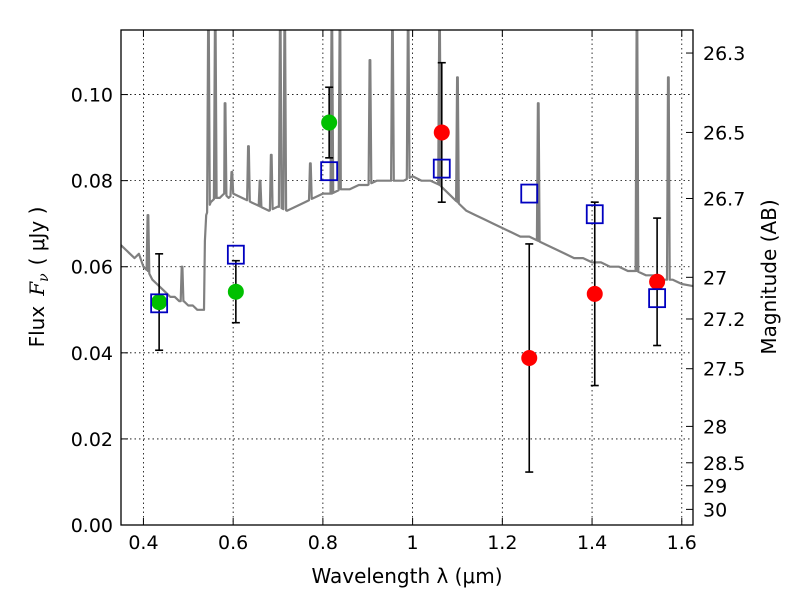 This screenshot has width=800, height=600. I want to click on right-tick-label: 26.5, so click(724, 133).